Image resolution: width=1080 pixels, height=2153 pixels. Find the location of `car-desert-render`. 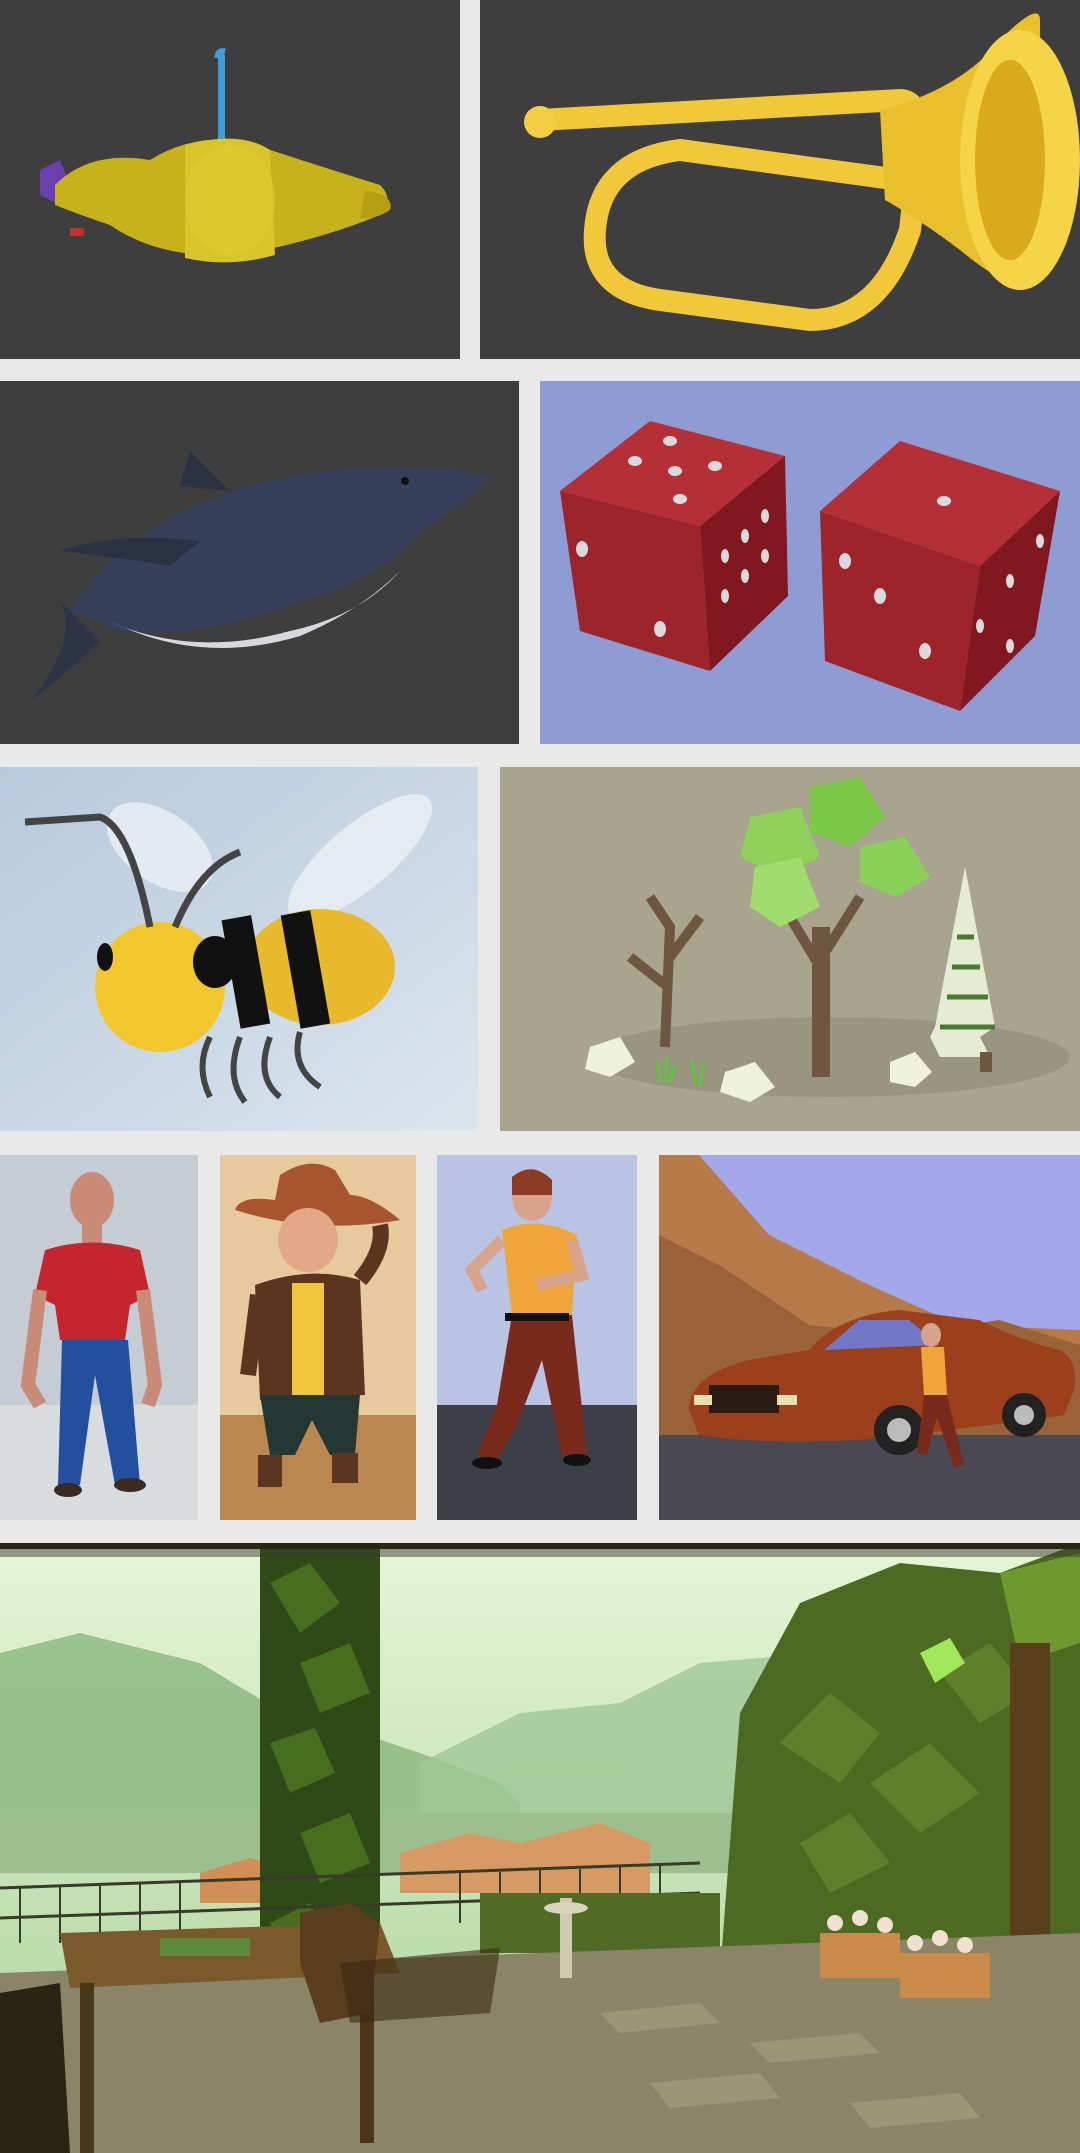

car-desert-render is located at coordinates (869, 1337).